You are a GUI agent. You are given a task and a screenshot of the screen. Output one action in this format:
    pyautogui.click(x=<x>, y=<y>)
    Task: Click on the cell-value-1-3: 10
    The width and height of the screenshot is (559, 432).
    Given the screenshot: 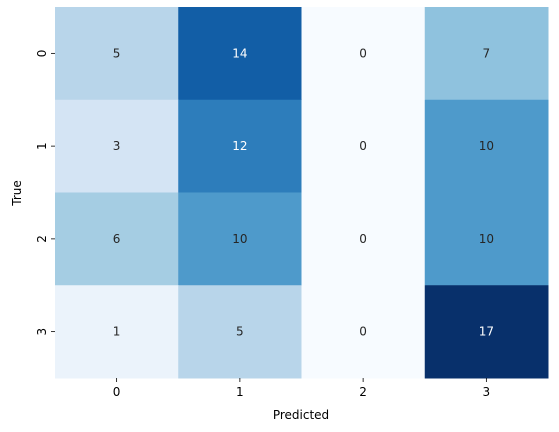 What is the action you would take?
    pyautogui.click(x=486, y=146)
    